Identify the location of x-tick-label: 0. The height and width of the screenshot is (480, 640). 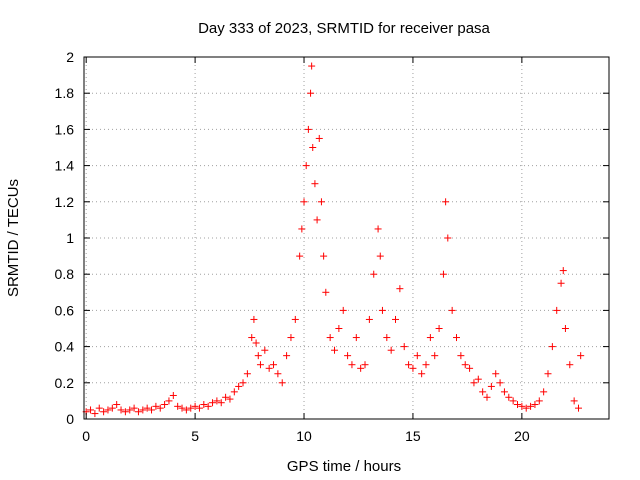
(86, 436).